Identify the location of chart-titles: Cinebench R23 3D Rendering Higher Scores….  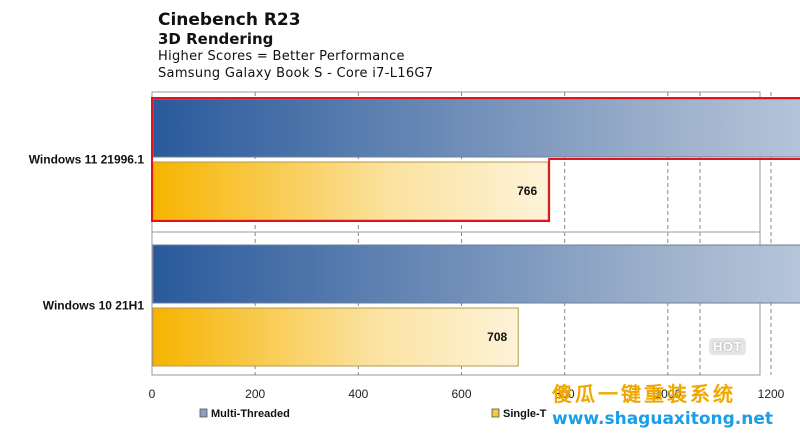
(295, 46).